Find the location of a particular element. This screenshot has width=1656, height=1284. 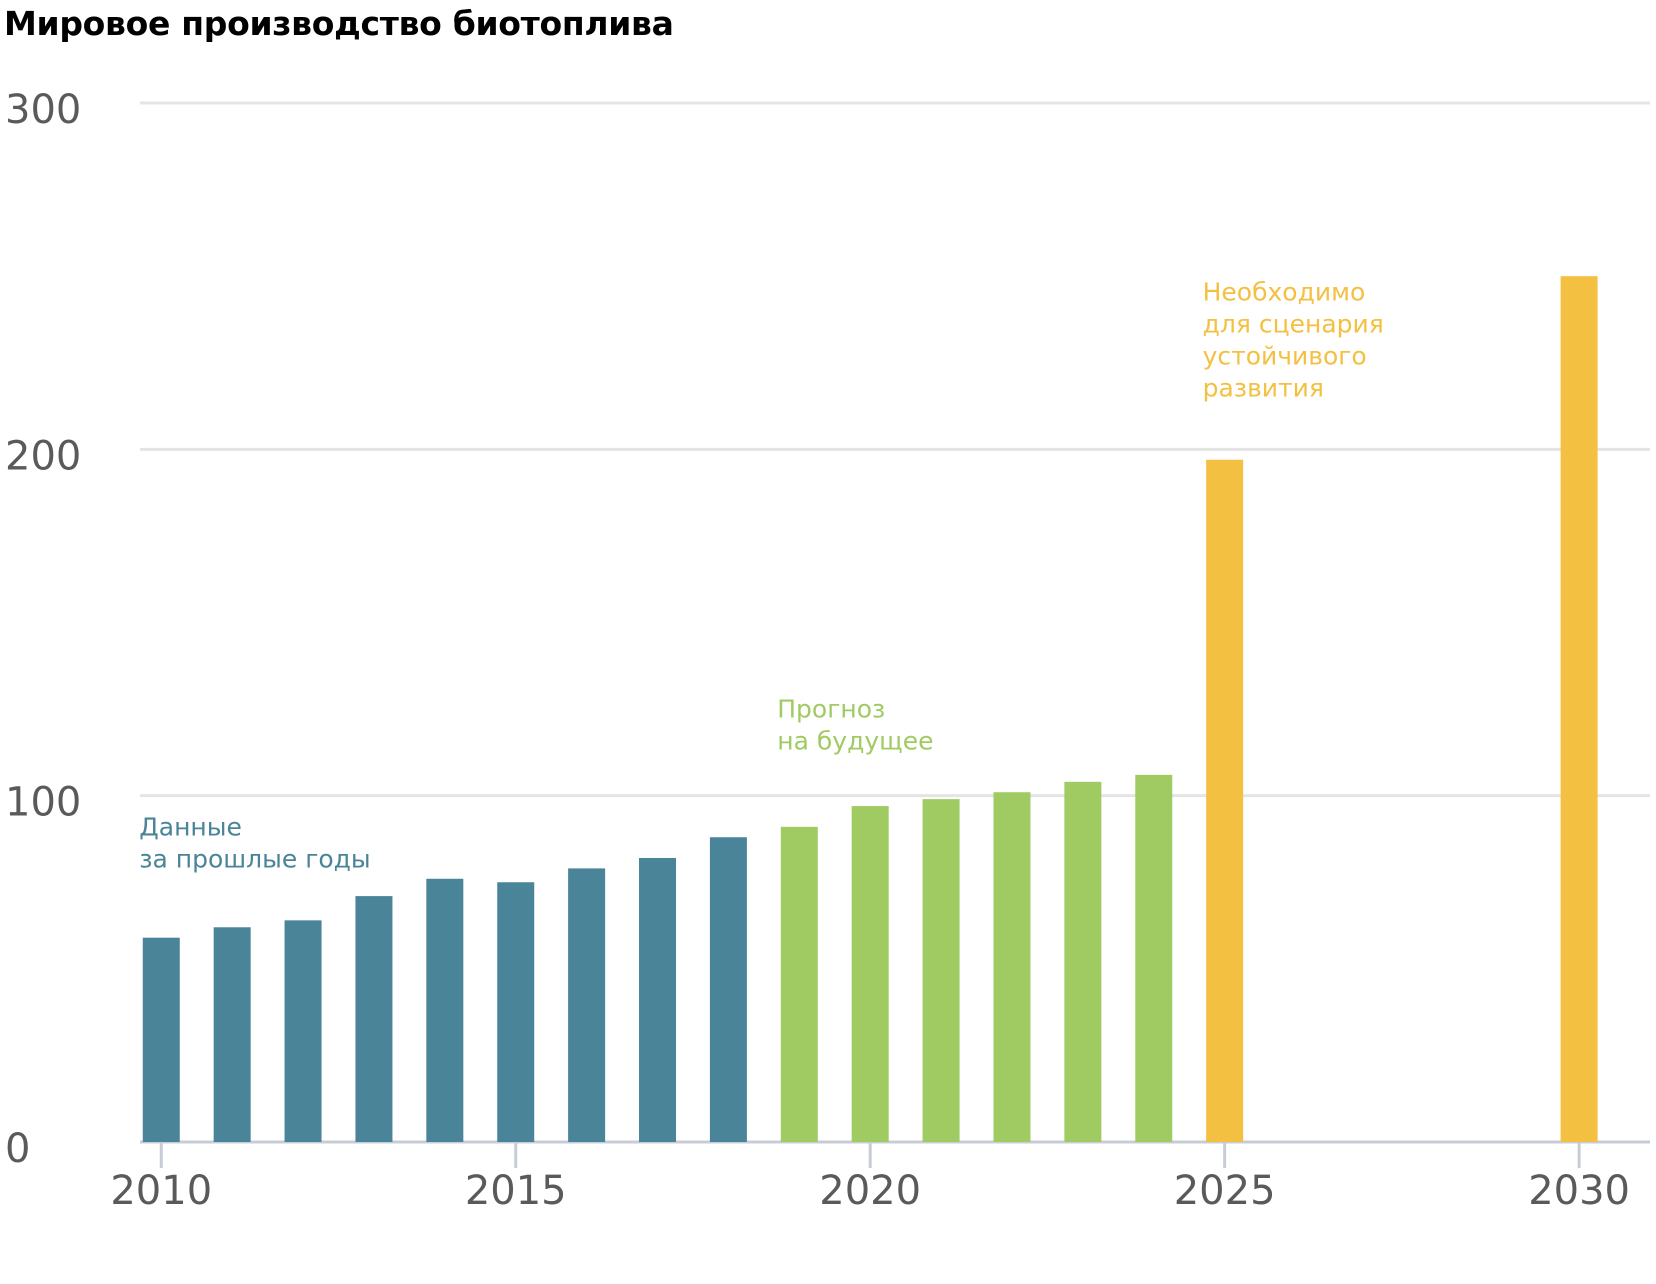

x-tick-label: 2015 is located at coordinates (516, 1191).